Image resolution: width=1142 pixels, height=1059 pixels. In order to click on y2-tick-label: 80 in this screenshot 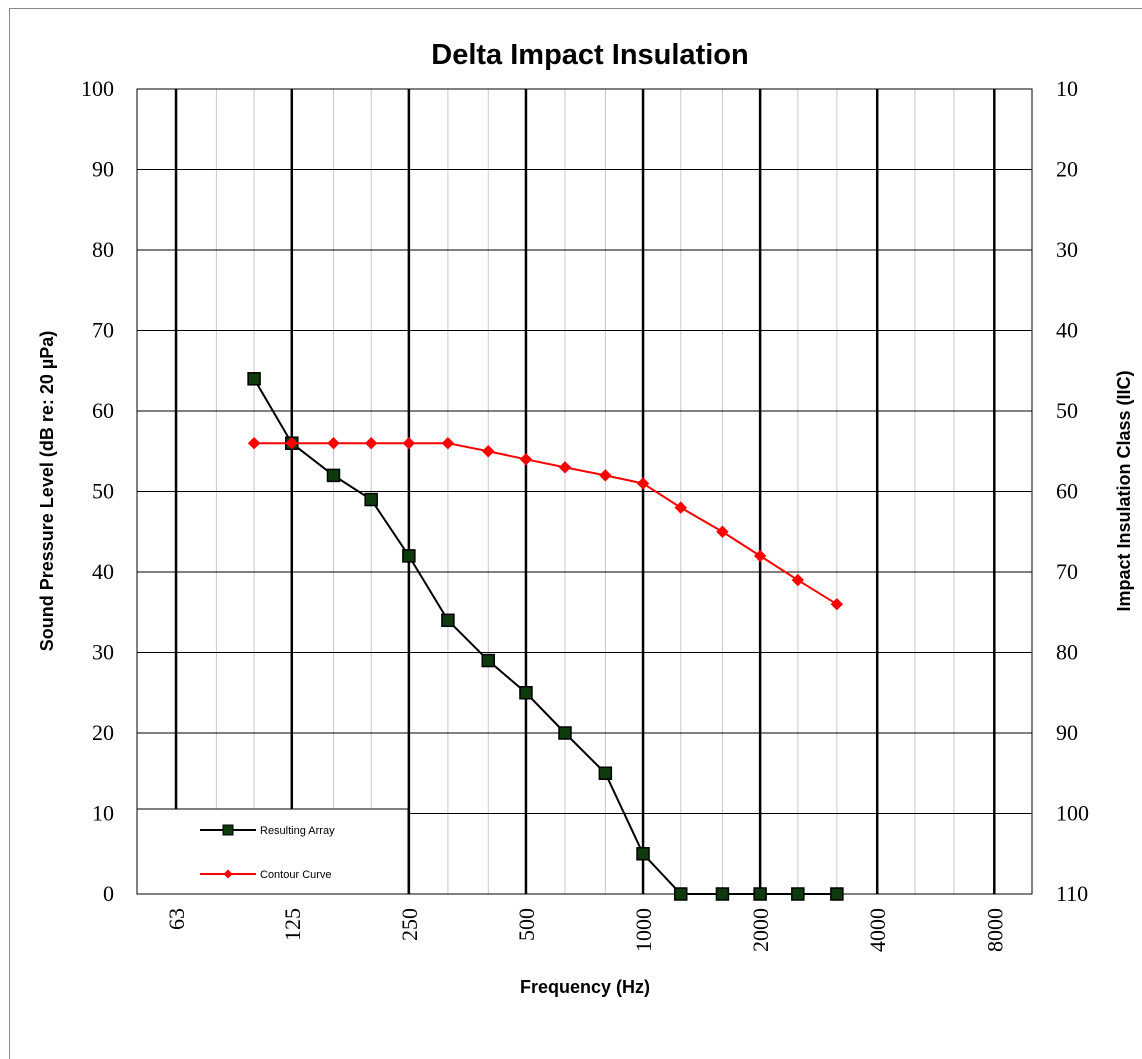, I will do `click(1067, 652)`.